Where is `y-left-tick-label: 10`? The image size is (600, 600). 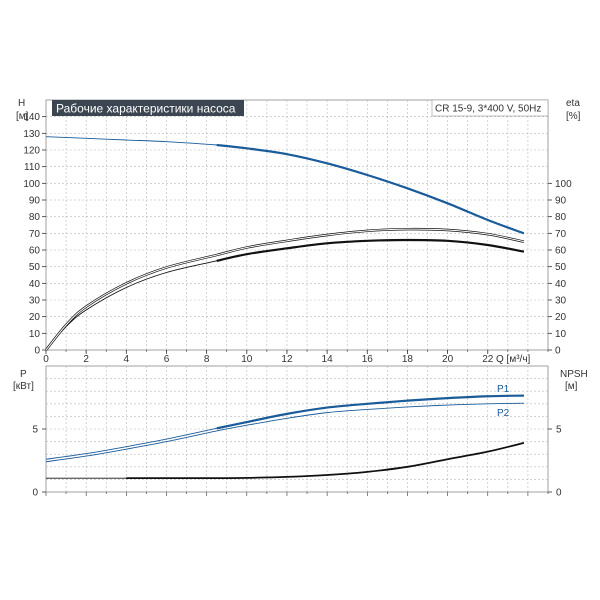
y-left-tick-label: 10 is located at coordinates (35, 334).